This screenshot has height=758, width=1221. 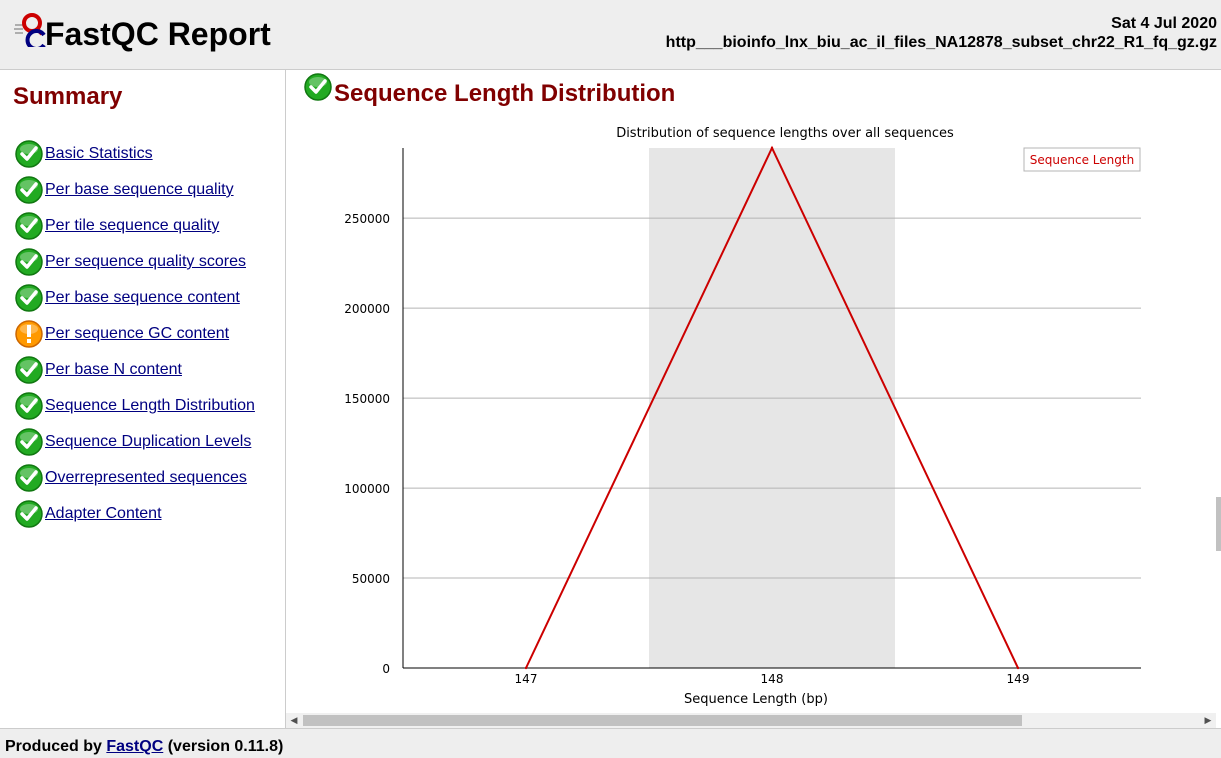 I want to click on summary-item: Overrepresented sequences, so click(x=134, y=478).